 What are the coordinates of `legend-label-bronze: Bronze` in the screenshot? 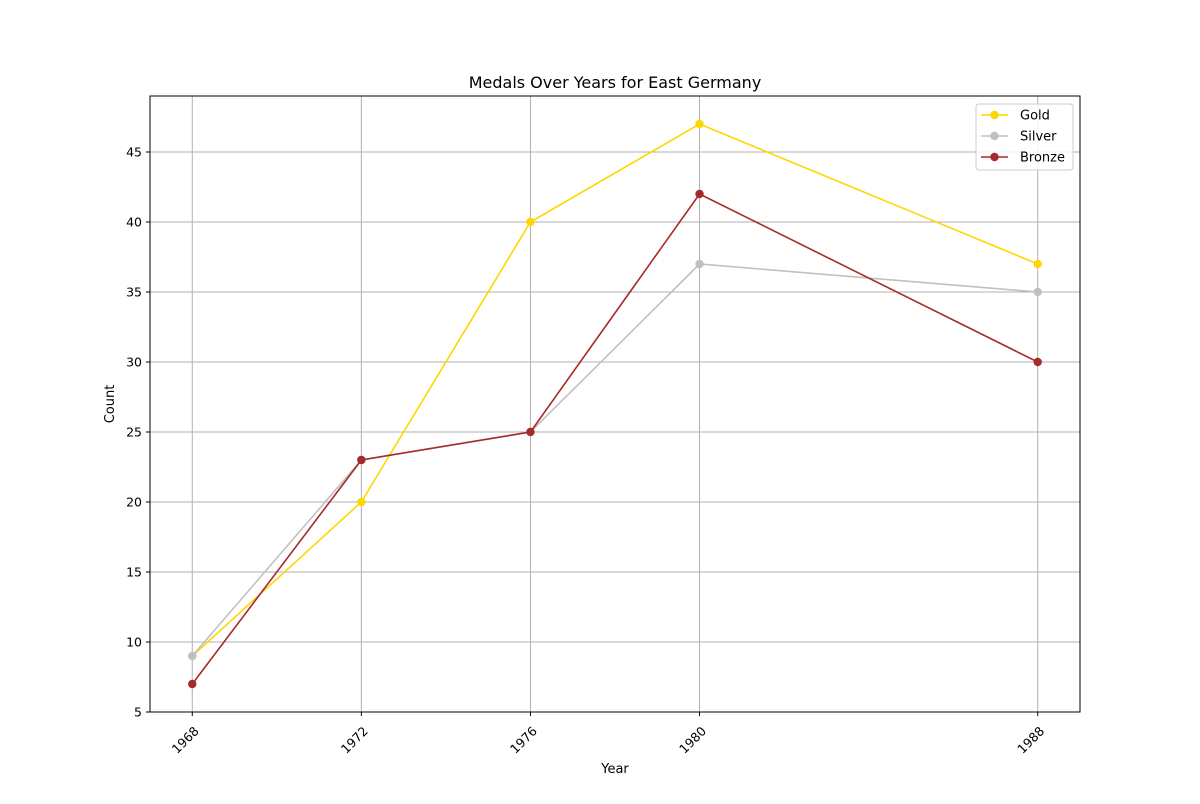 It's located at (1042, 158).